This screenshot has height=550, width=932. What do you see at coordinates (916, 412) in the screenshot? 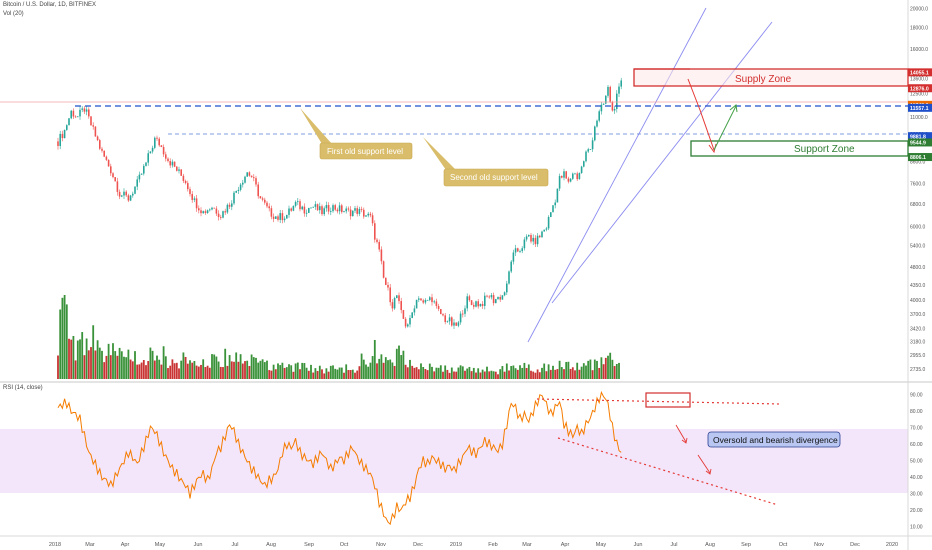
I see `rsi-tick-label: 80.00` at bounding box center [916, 412].